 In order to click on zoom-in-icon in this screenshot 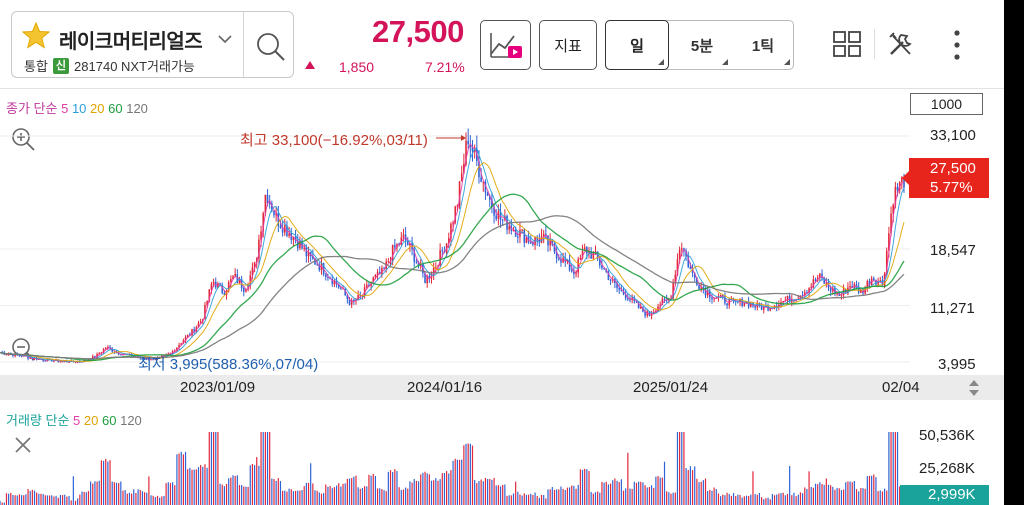, I will do `click(23, 139)`.